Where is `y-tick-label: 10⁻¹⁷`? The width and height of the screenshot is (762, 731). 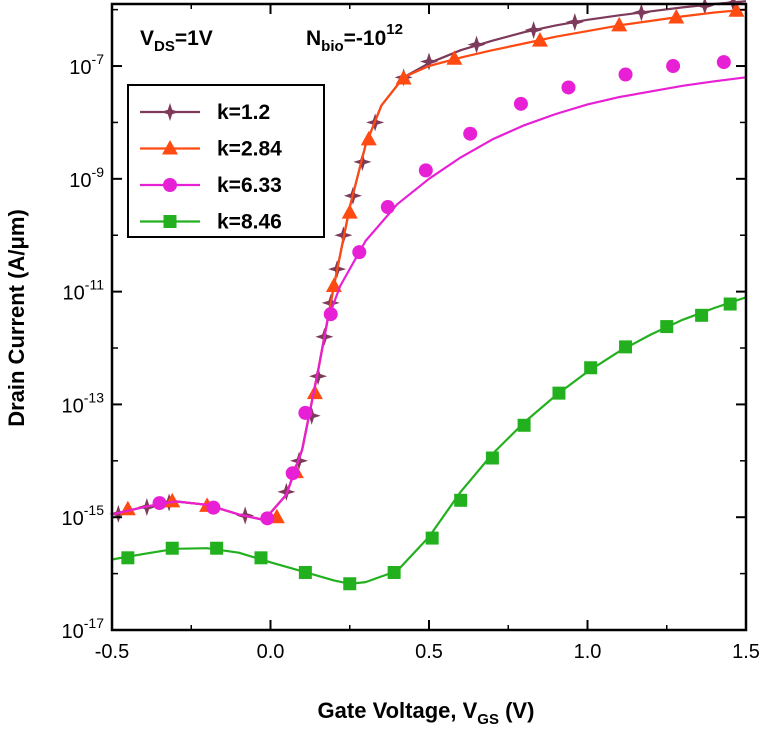
y-tick-label: 10⁻¹⁷ is located at coordinates (83, 629).